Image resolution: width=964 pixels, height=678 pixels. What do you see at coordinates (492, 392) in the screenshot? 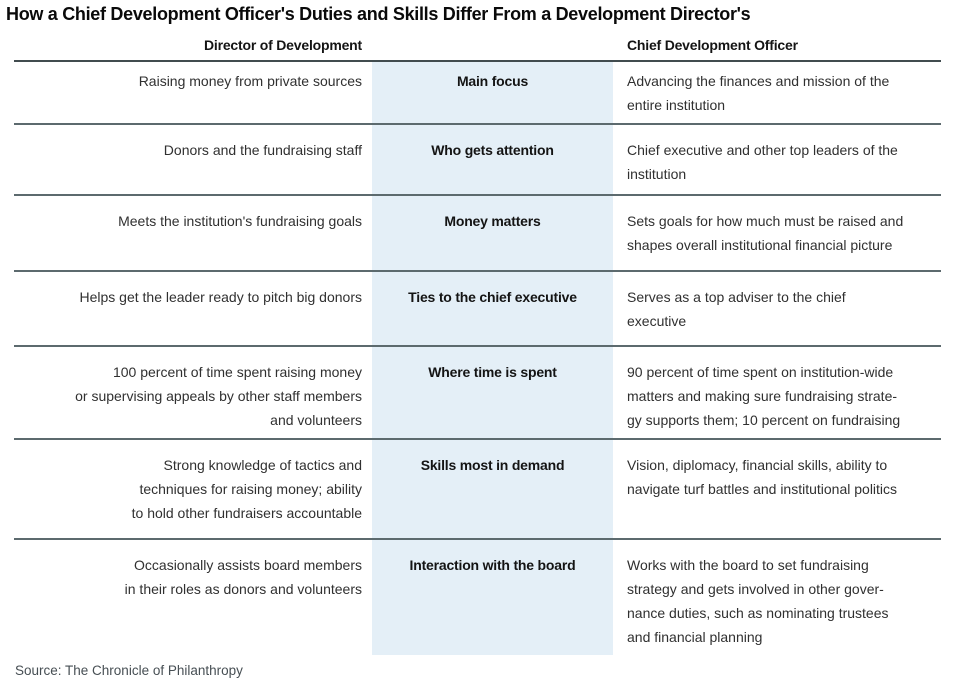
I see `category-cell: Where time is spent` at bounding box center [492, 392].